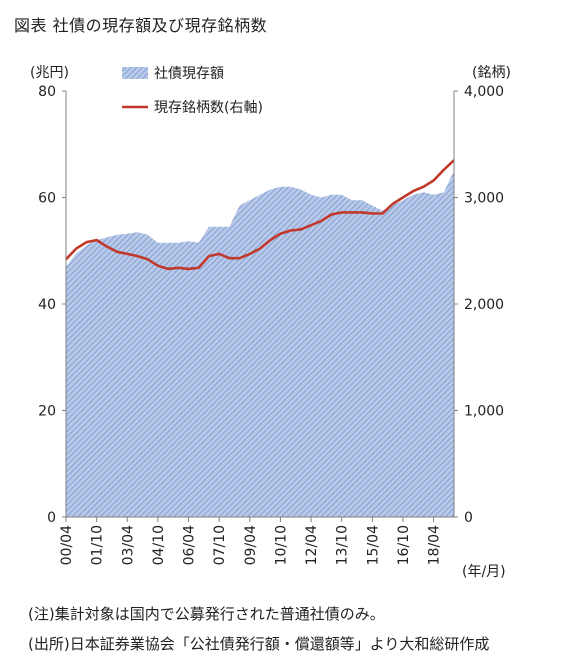 Image resolution: width=580 pixels, height=665 pixels. I want to click on left-tick-label: 80, so click(47, 92).